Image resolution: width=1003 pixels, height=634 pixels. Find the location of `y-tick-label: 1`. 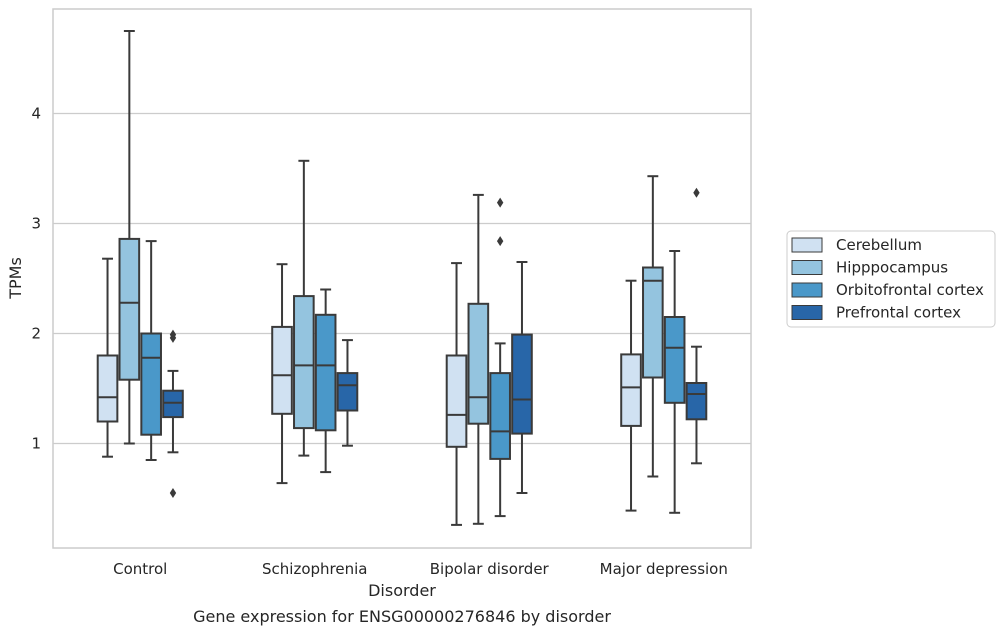

y-tick-label: 1 is located at coordinates (36, 444).